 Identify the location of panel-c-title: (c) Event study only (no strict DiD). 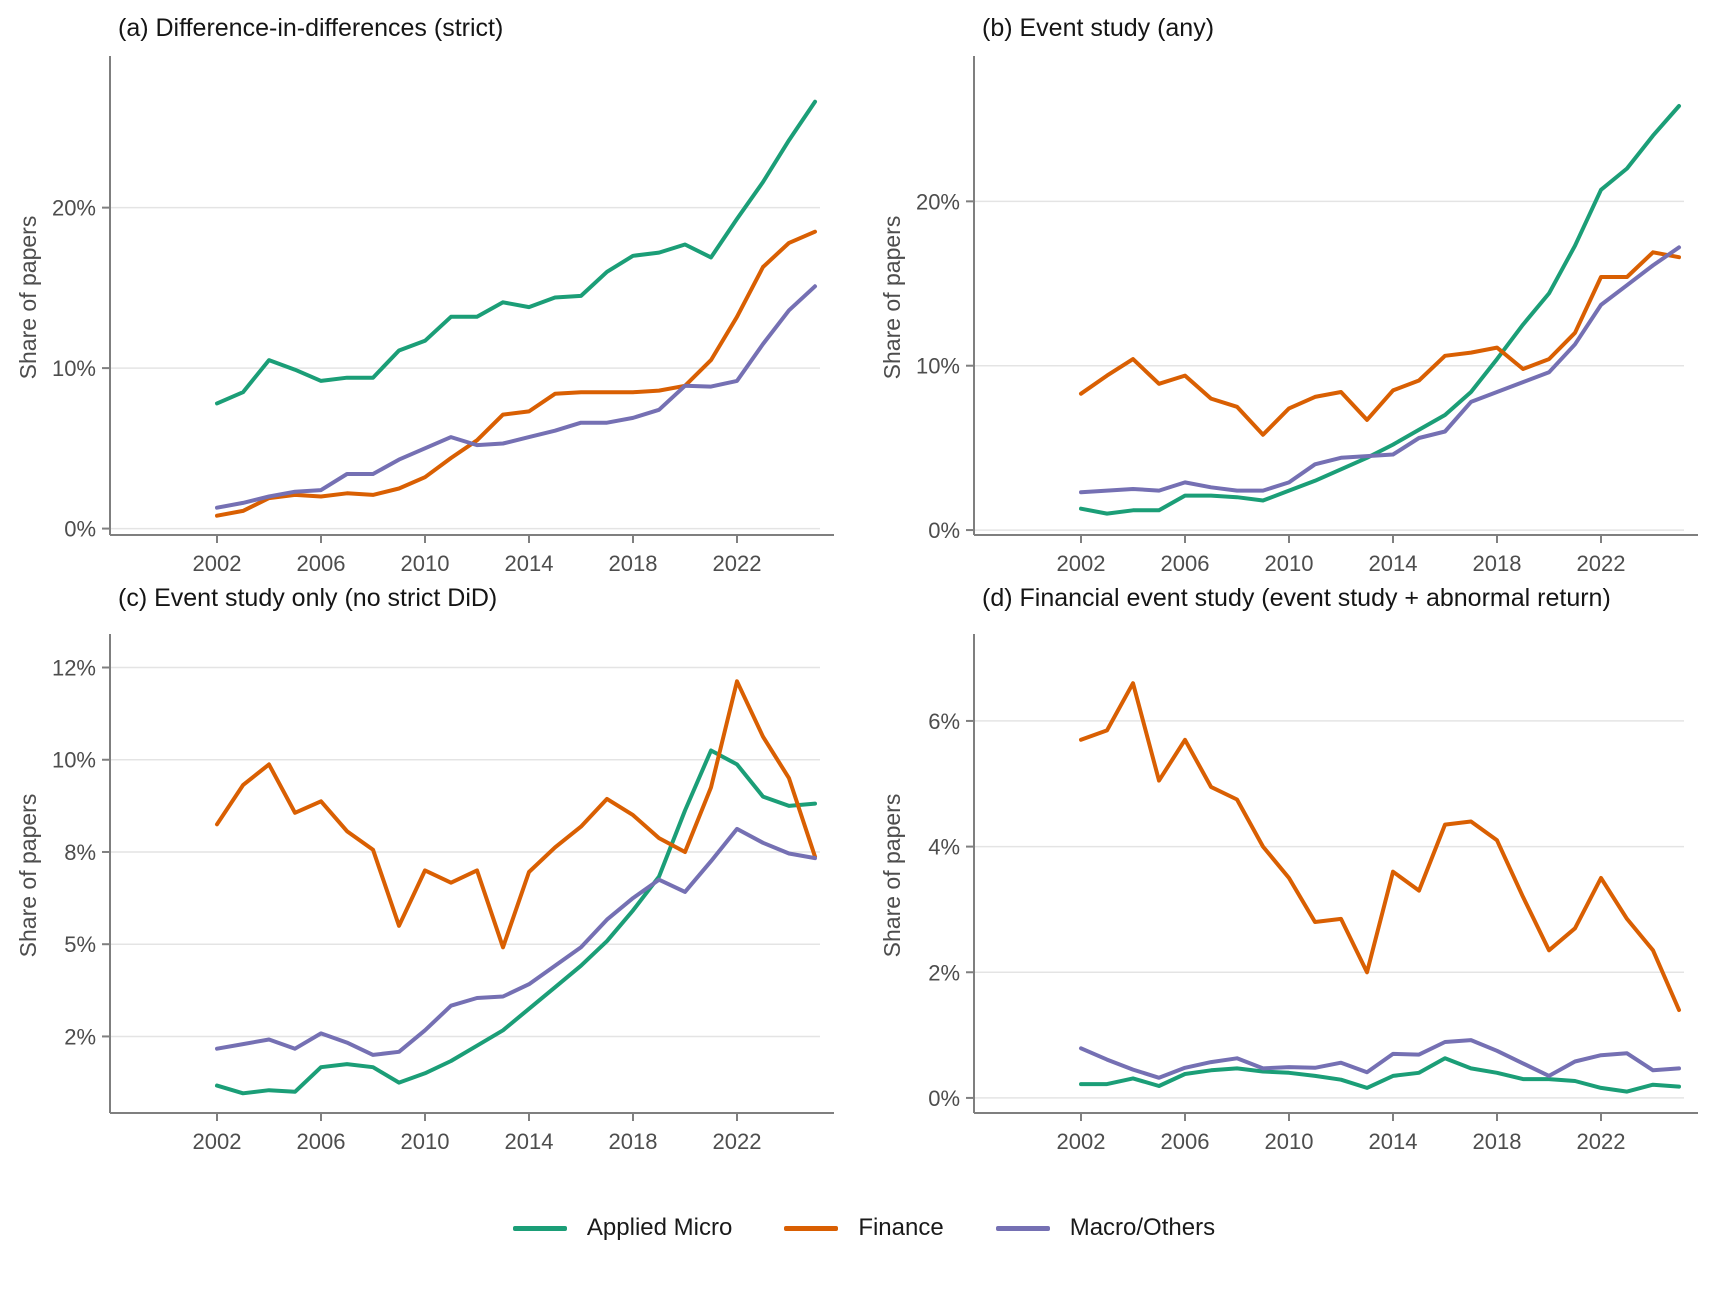
(308, 598).